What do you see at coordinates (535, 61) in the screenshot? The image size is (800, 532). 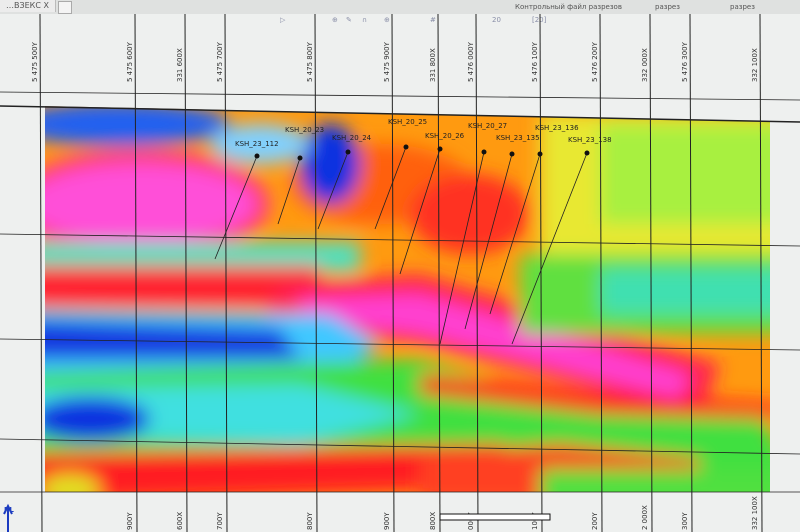 I see `grid-label-top: 5 476 100Y` at bounding box center [535, 61].